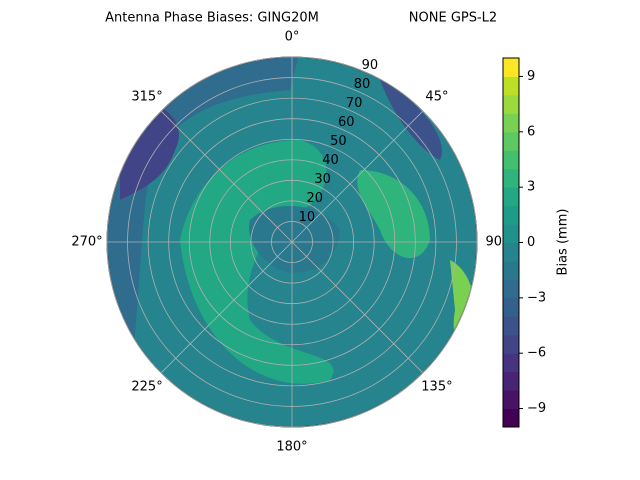 Image resolution: width=640 pixels, height=480 pixels. What do you see at coordinates (531, 187) in the screenshot?
I see `colorbar-tick-label: 3` at bounding box center [531, 187].